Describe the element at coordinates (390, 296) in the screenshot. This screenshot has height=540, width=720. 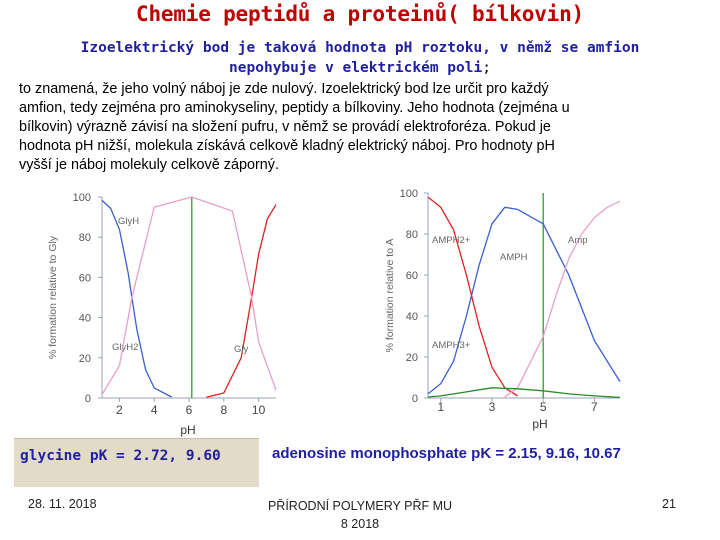
I see `y-axis-label: % formation relative to A` at that location.